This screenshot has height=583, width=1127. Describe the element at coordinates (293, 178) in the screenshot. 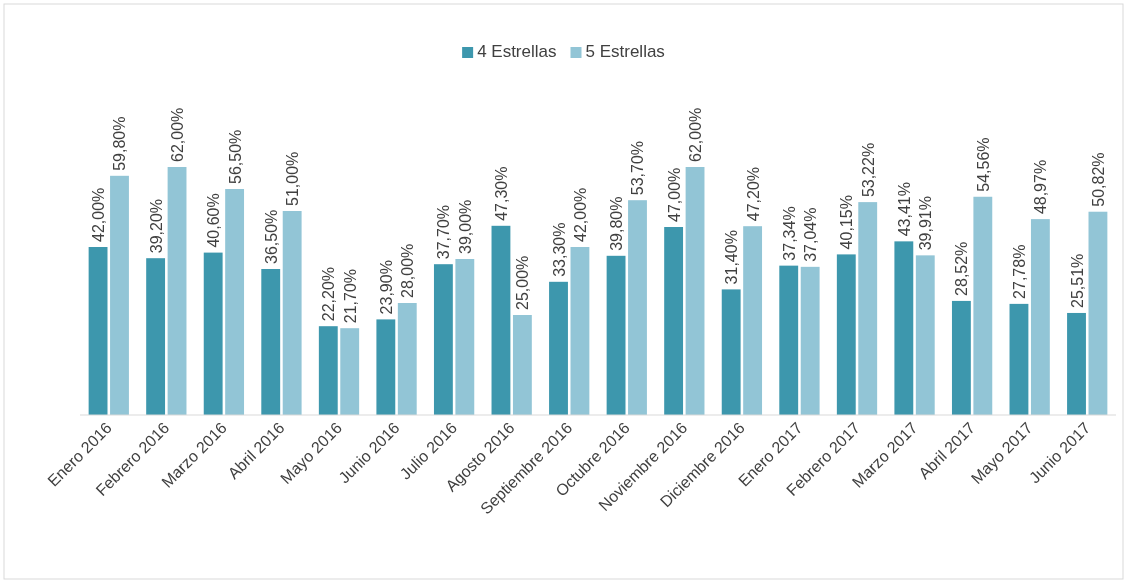

I see `data-label: 51,00%` at that location.